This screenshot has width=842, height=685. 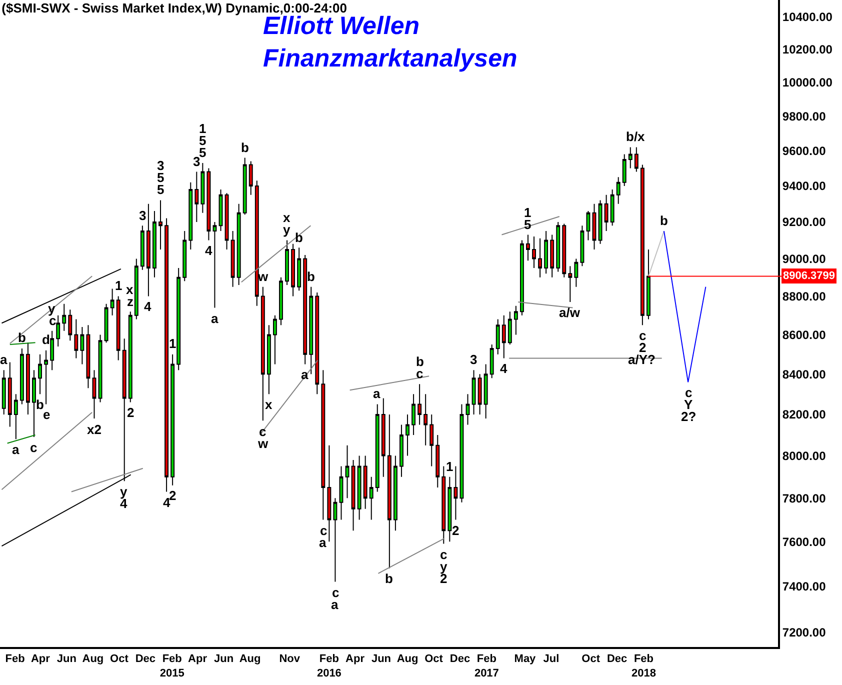 What do you see at coordinates (804, 186) in the screenshot?
I see `y-tick-label: 9400.00` at bounding box center [804, 186].